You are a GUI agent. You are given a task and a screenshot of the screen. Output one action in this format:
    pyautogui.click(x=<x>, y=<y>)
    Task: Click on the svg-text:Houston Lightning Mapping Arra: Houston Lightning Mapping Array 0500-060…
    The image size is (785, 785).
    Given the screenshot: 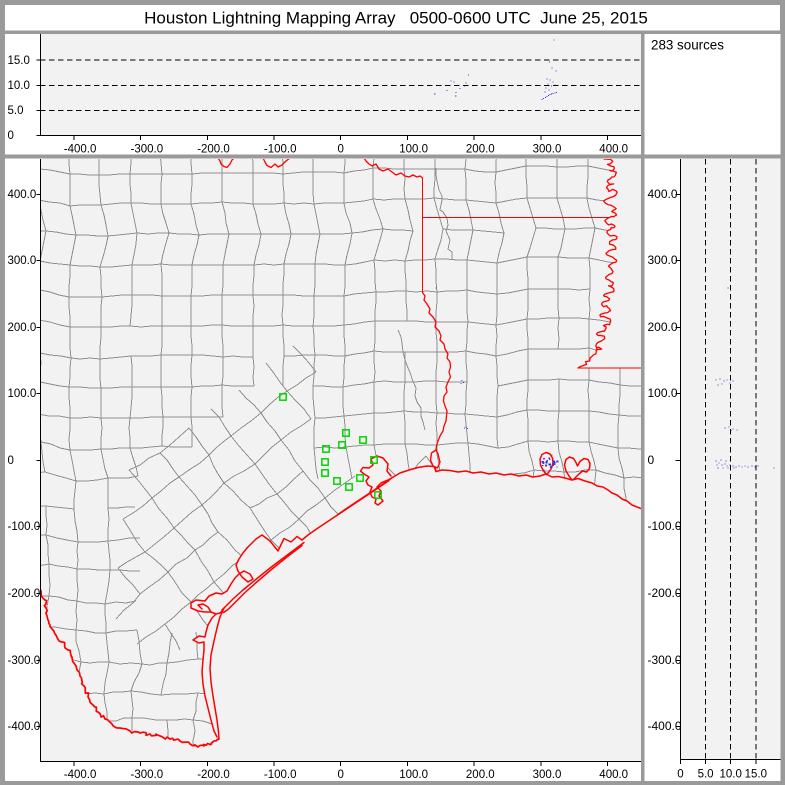 What is the action you would take?
    pyautogui.click(x=396, y=18)
    